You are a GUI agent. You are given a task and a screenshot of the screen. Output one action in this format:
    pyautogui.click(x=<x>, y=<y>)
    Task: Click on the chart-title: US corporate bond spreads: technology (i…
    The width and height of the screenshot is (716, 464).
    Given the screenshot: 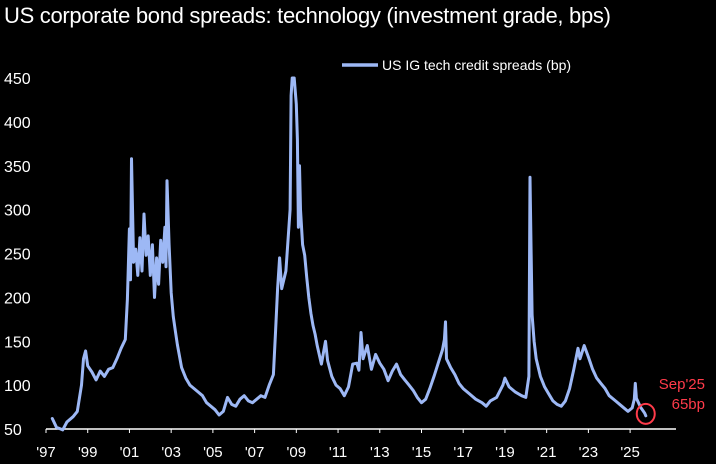 What is the action you would take?
    pyautogui.click(x=307, y=15)
    